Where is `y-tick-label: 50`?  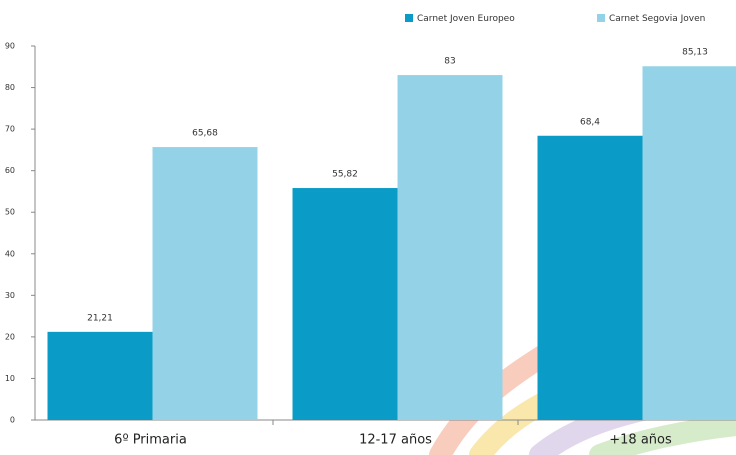 y-tick-label: 50 is located at coordinates (10, 212).